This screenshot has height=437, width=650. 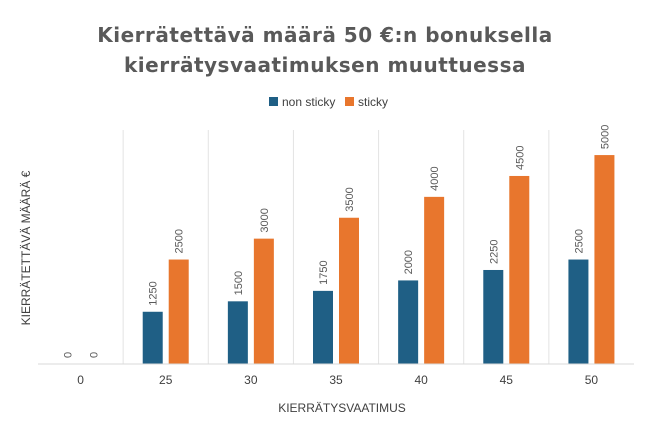 What do you see at coordinates (324, 35) in the screenshot?
I see `chart-title-line-1: Kierrätettävä määrä 50 €:n bonuksella` at bounding box center [324, 35].